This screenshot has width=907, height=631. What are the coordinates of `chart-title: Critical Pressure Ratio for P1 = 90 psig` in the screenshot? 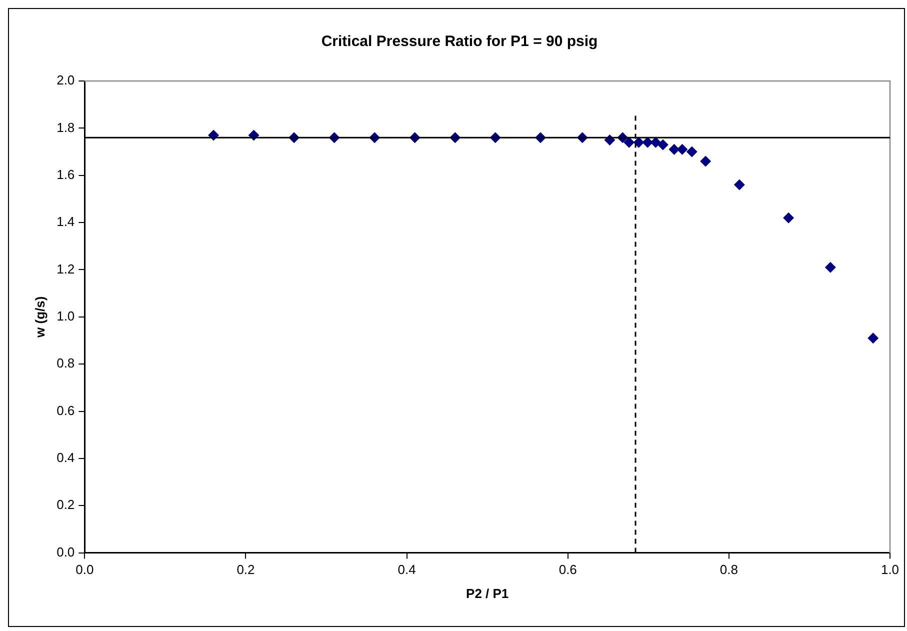 It's located at (459, 41).